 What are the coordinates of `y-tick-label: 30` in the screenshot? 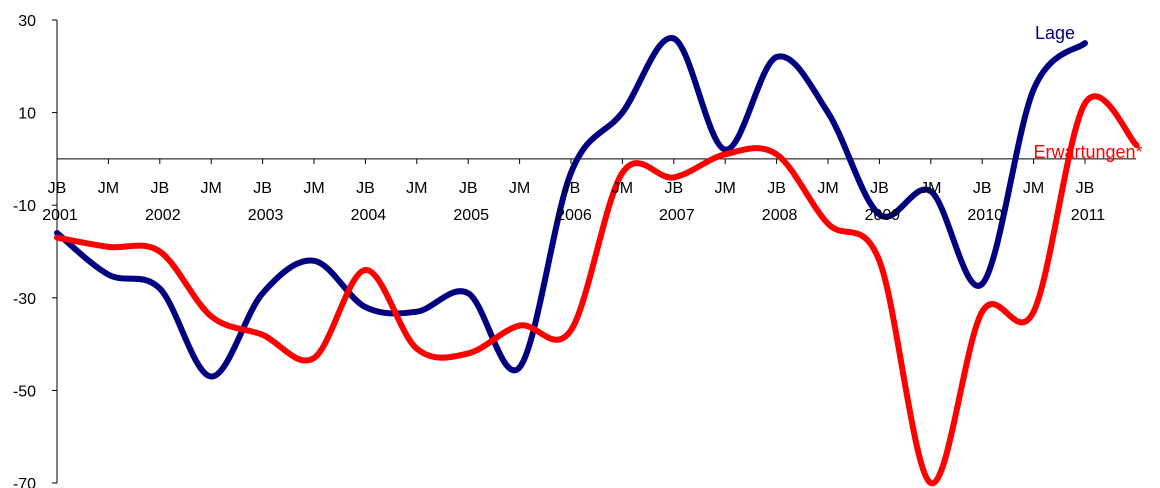 It's located at (27, 21).